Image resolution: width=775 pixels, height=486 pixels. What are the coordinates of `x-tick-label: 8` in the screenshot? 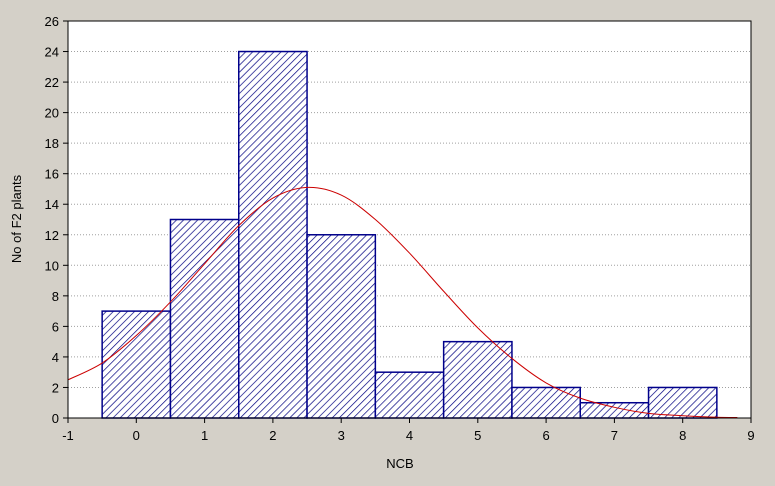 It's located at (682, 435).